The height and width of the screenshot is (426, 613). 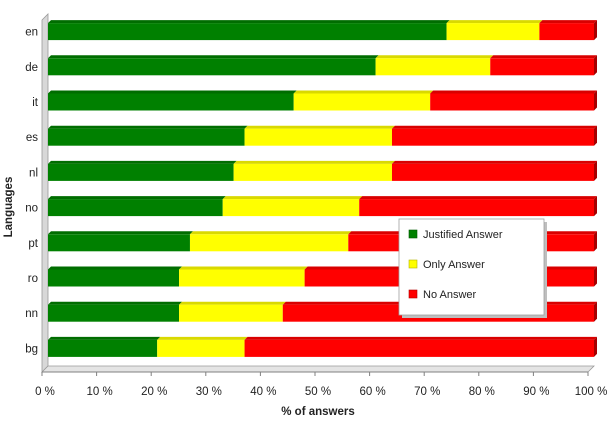 I want to click on plot-side-wall, so click(x=45, y=193).